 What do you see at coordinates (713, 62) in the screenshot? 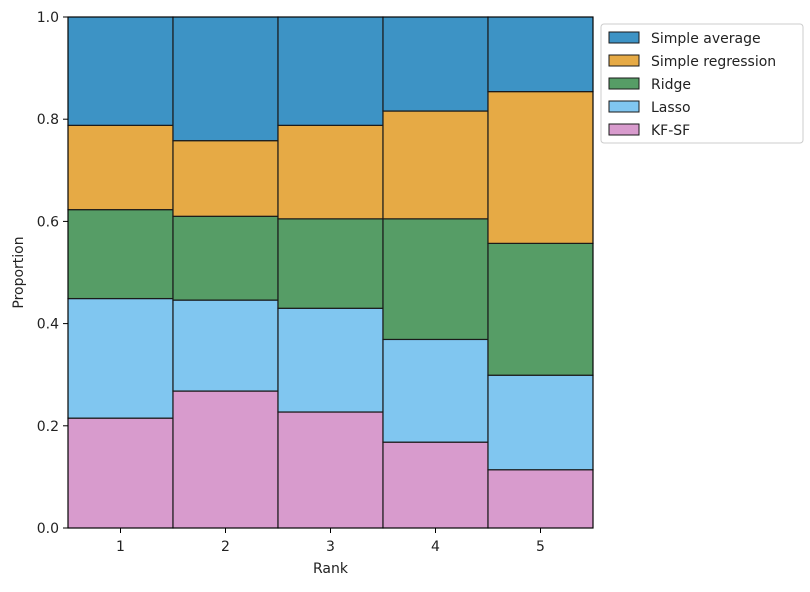
I see `legend-label-simple-regression: Simple regression` at bounding box center [713, 62].